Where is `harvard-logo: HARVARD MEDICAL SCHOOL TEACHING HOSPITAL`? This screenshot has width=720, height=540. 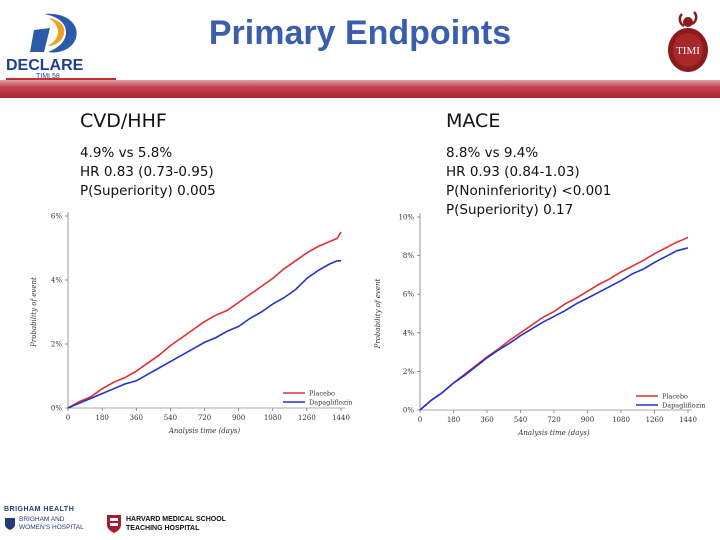
harvard-logo: HARVARD MEDICAL SCHOOL TEACHING HOSPITAL is located at coordinates (176, 525).